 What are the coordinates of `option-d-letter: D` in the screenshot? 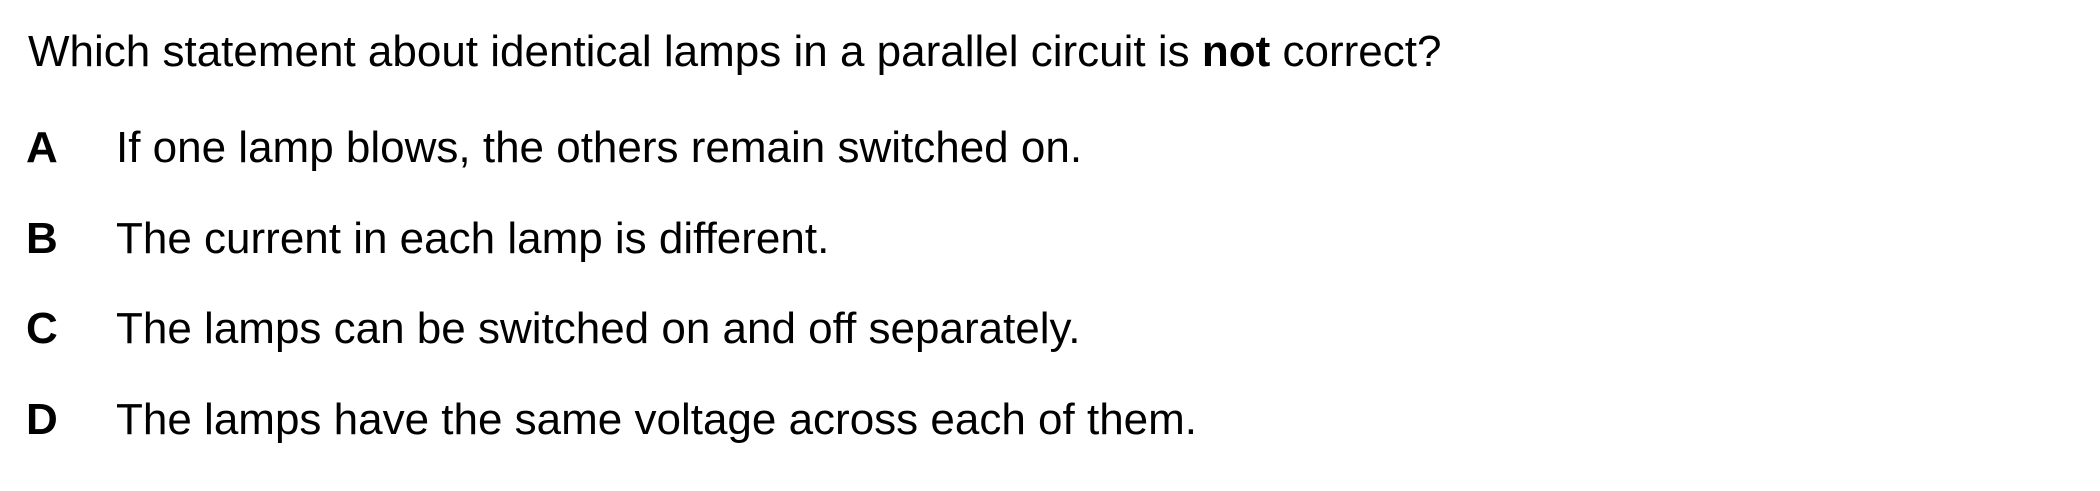 It's located at (42, 419).